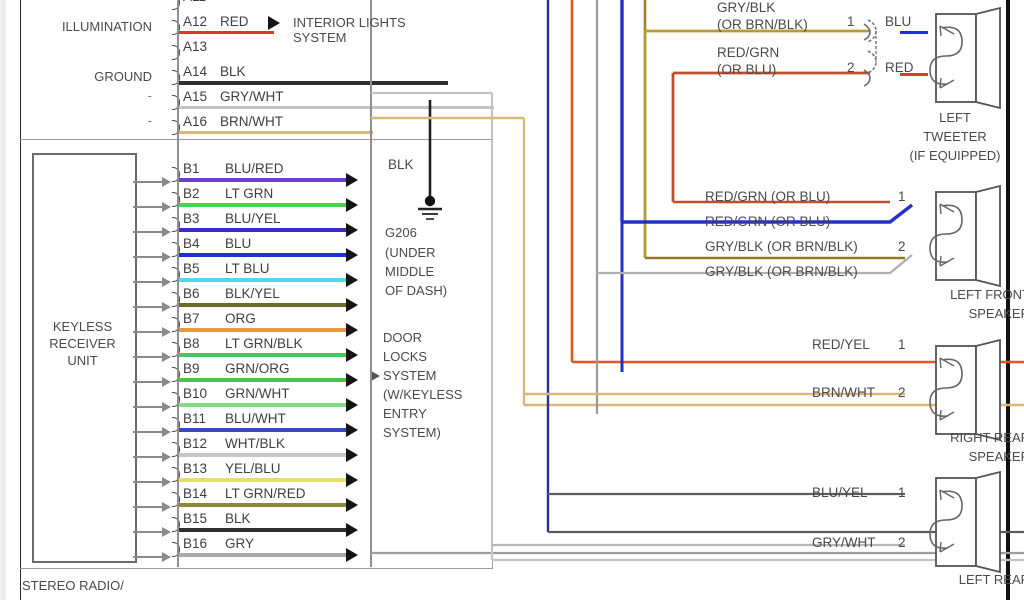 The image size is (1024, 600). Describe the element at coordinates (195, 418) in the screenshot. I see `connector-b-pin-id: B11` at that location.